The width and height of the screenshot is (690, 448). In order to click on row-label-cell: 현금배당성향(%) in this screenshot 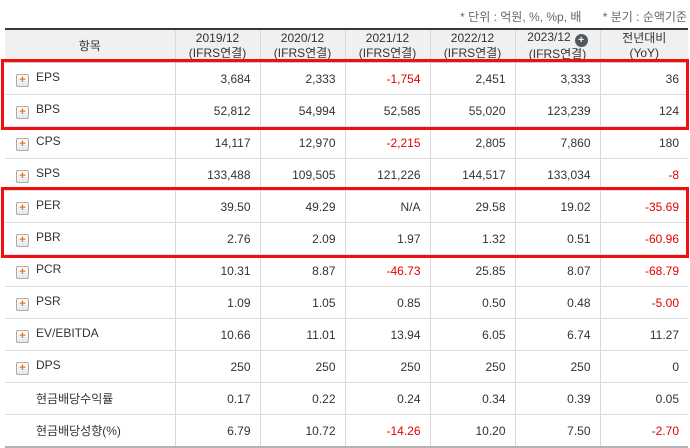, I will do `click(90, 431)`.